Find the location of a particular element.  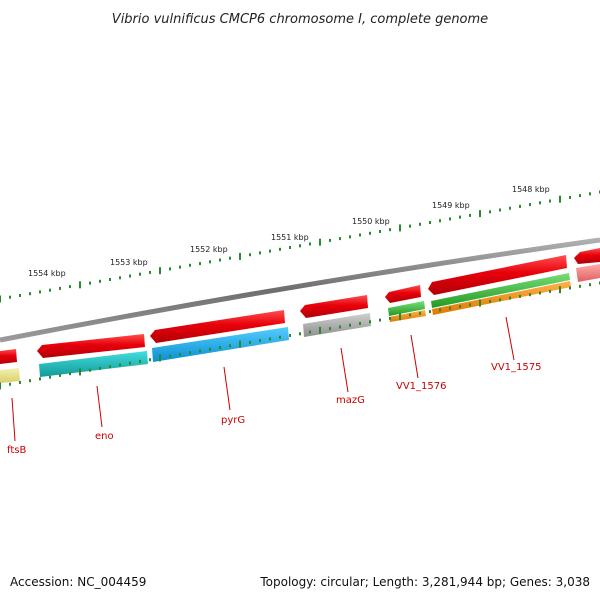

gene-label-ftsb: ftsB is located at coordinates (16, 450).